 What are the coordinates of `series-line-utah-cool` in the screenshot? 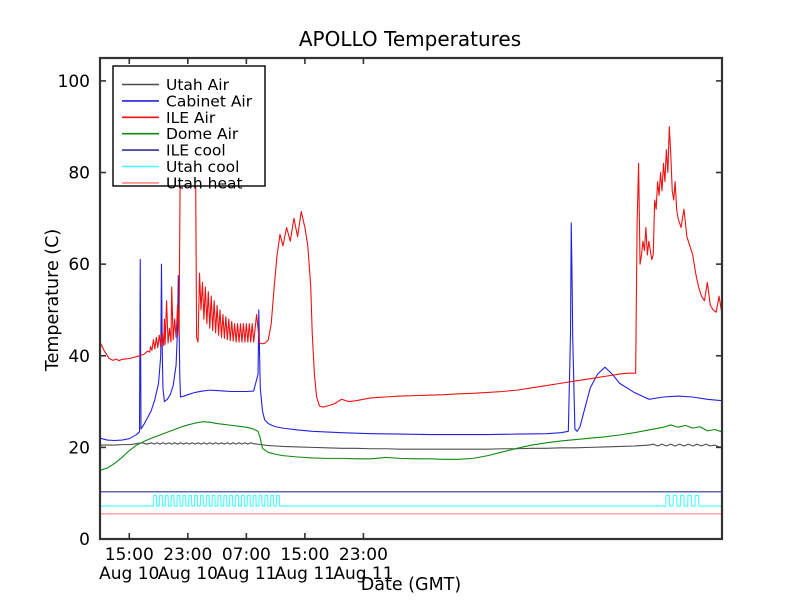 It's located at (411, 500).